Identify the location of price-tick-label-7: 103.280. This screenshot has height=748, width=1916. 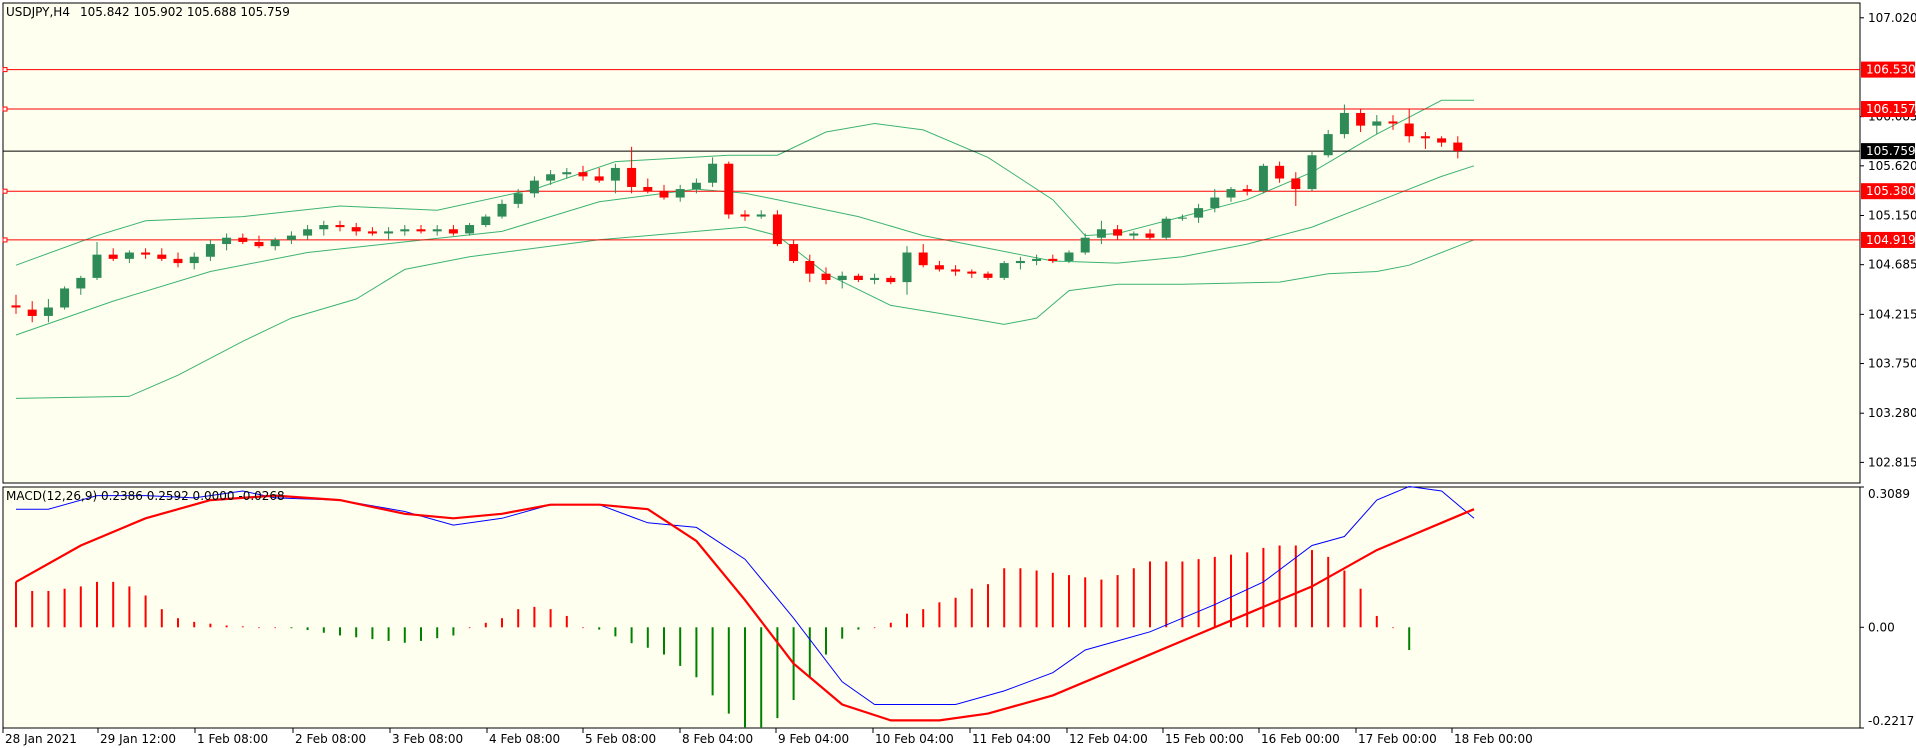
(1892, 413).